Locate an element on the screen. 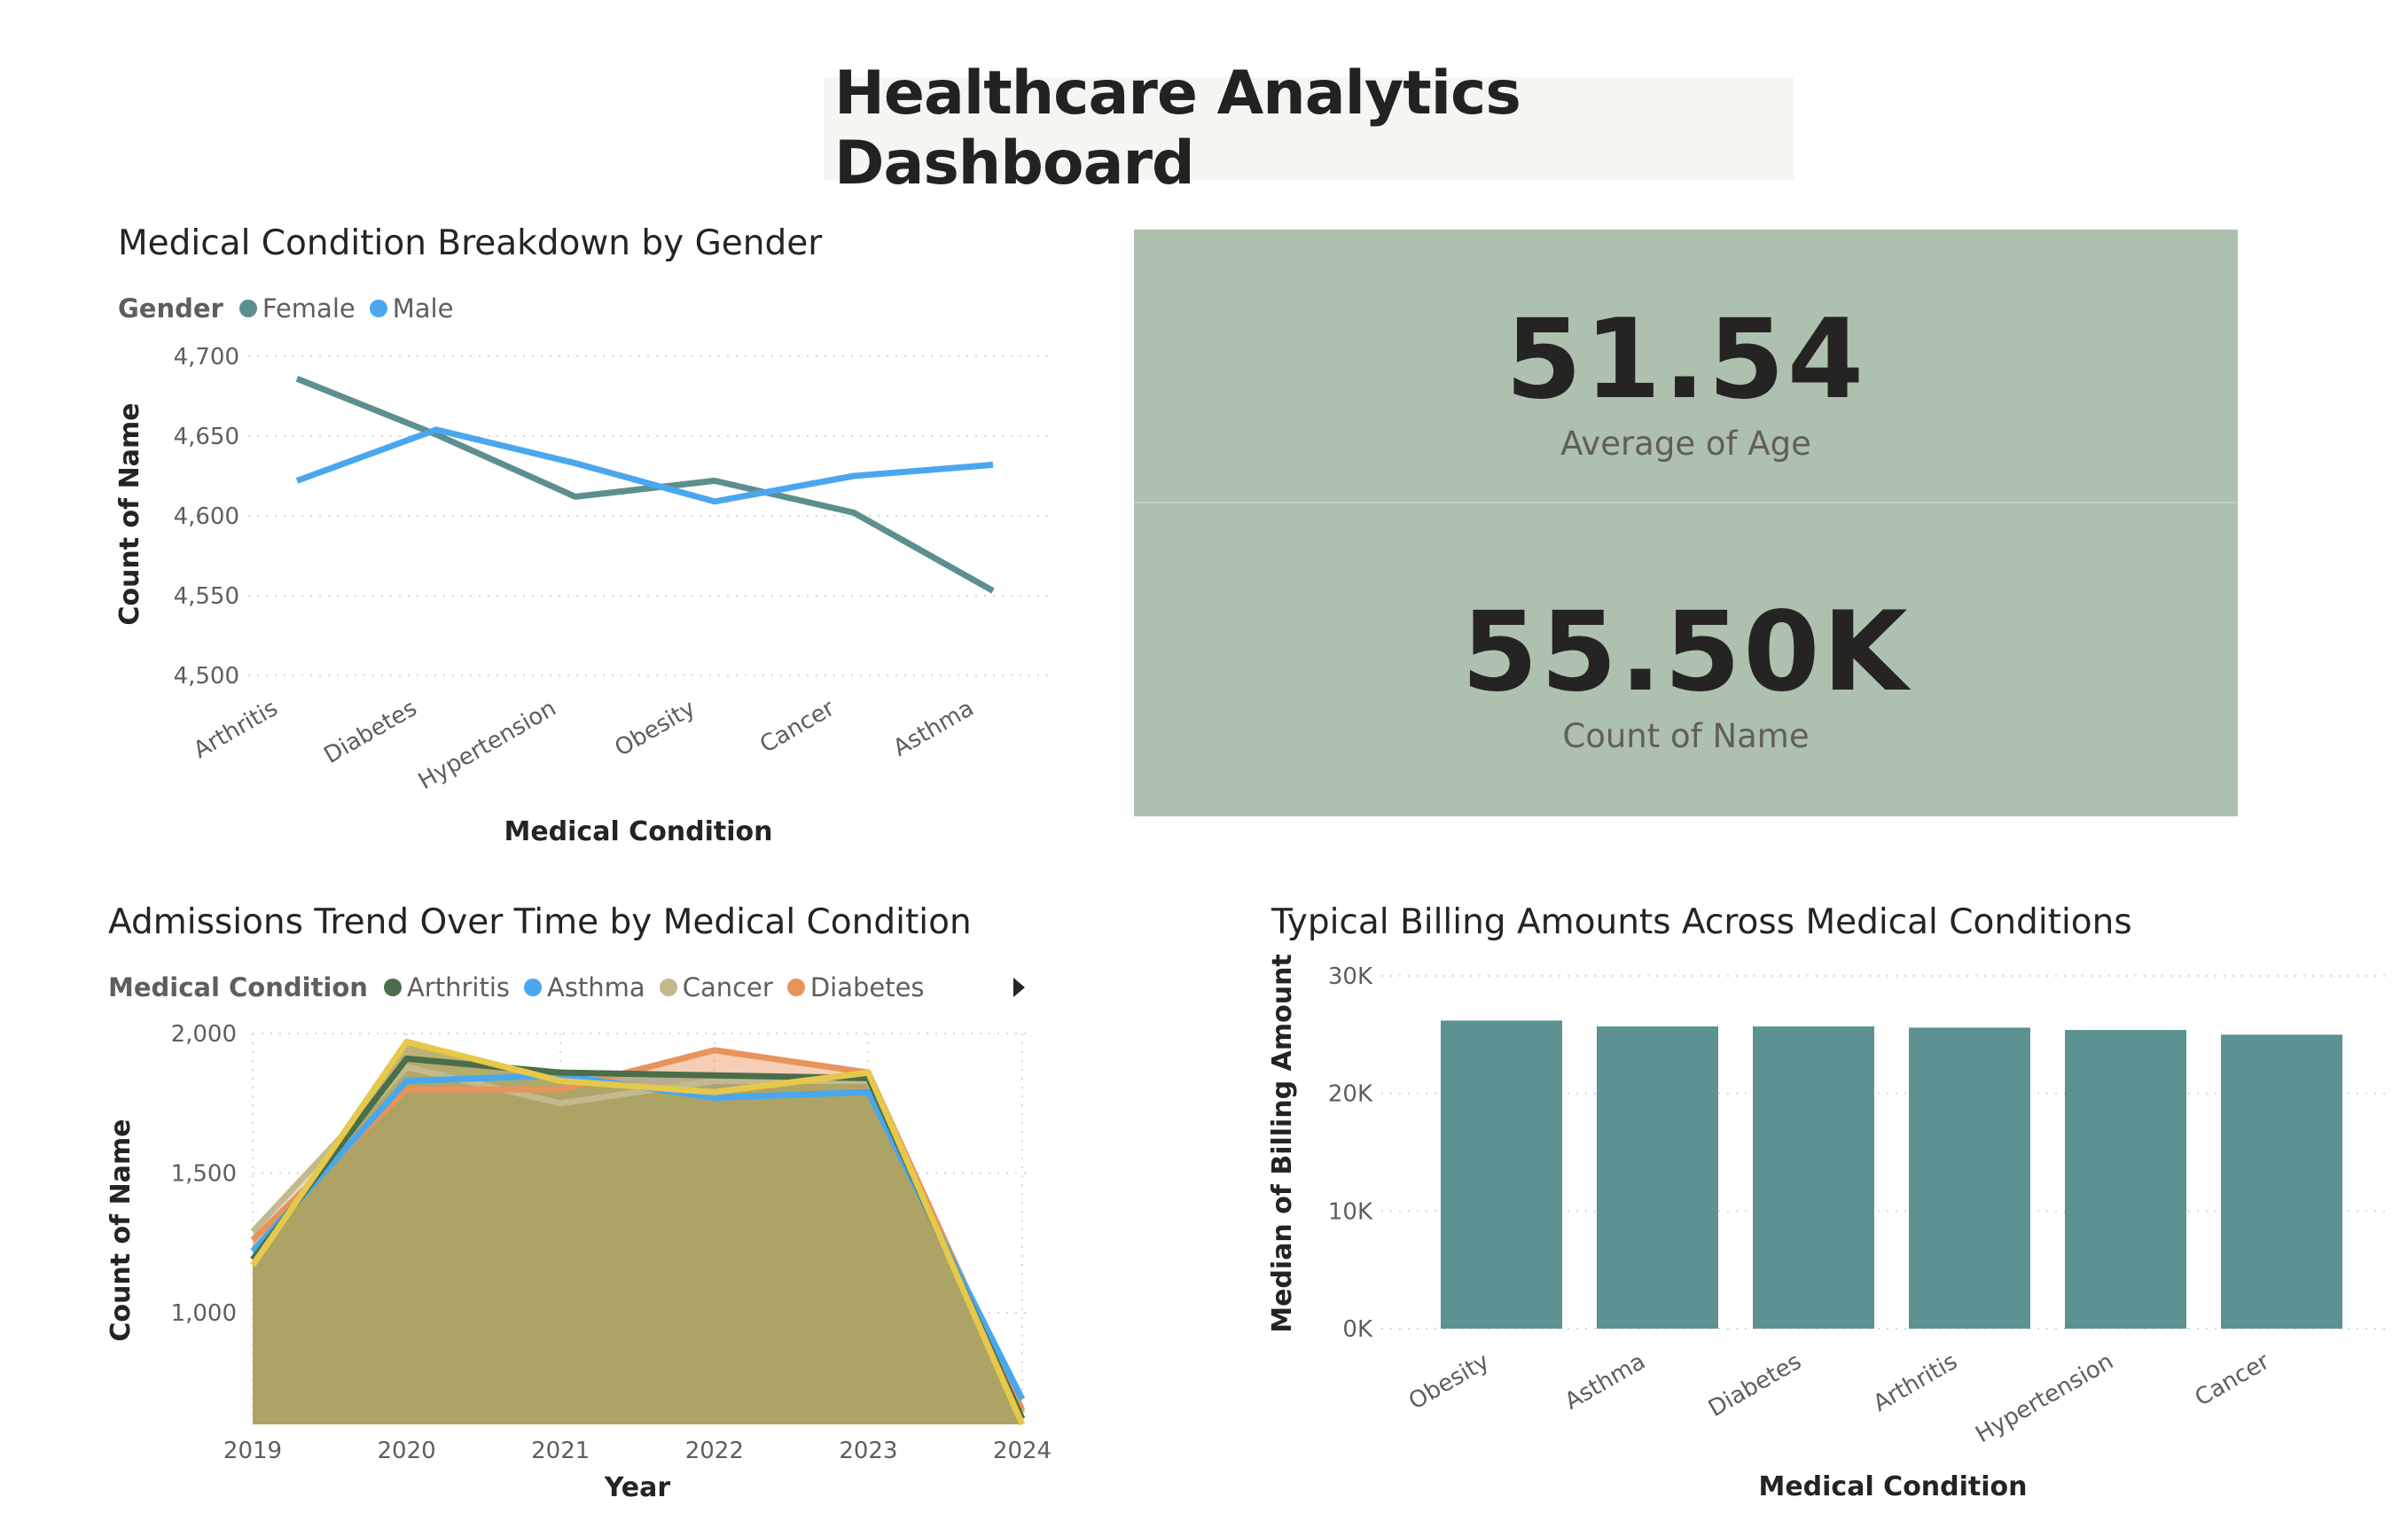  y-tick-label: 4,500 is located at coordinates (206, 676).